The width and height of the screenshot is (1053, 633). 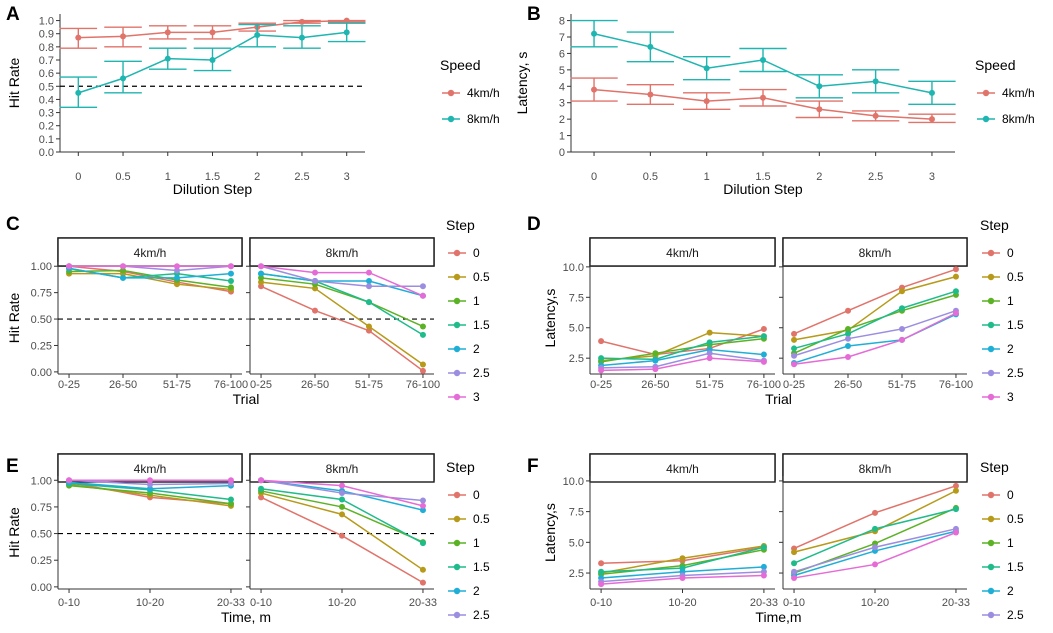 What do you see at coordinates (576, 329) in the screenshot?
I see `y-tick-label: 5.0` at bounding box center [576, 329].